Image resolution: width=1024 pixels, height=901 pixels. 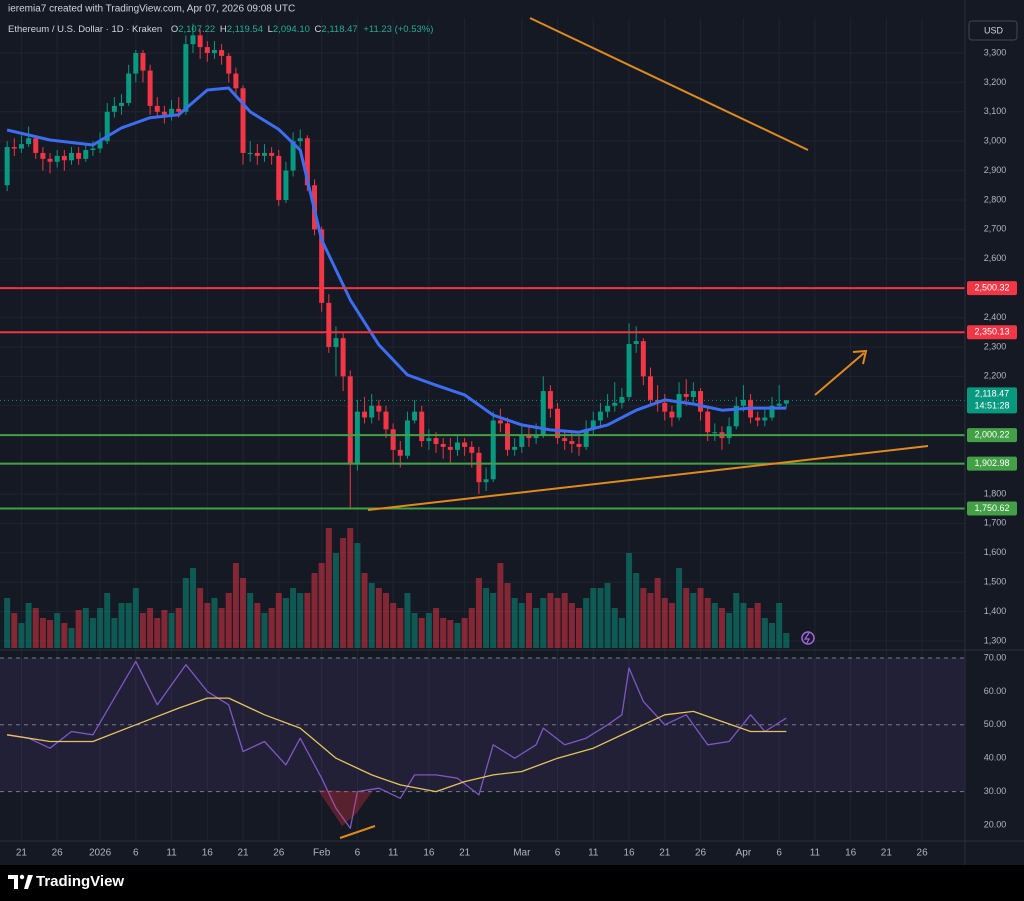 I want to click on x-tick-label: 6, so click(x=558, y=853).